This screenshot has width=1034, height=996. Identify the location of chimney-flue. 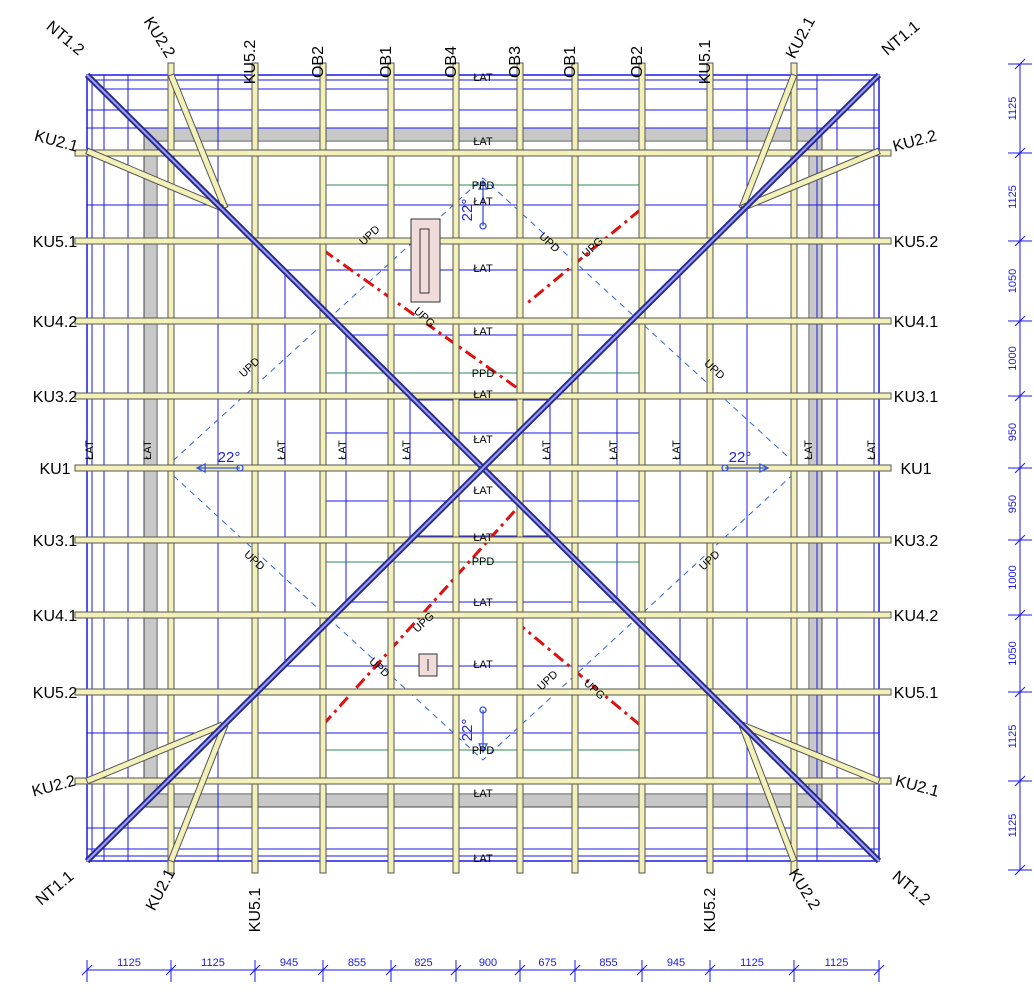
(424, 261).